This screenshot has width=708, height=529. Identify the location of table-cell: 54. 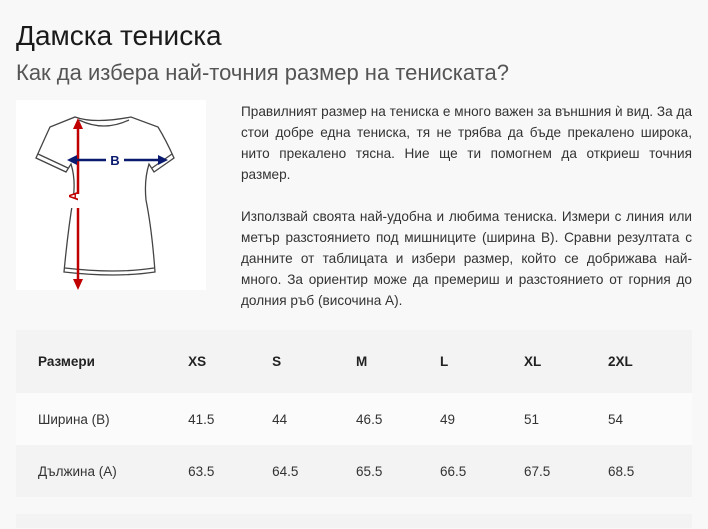
(615, 419).